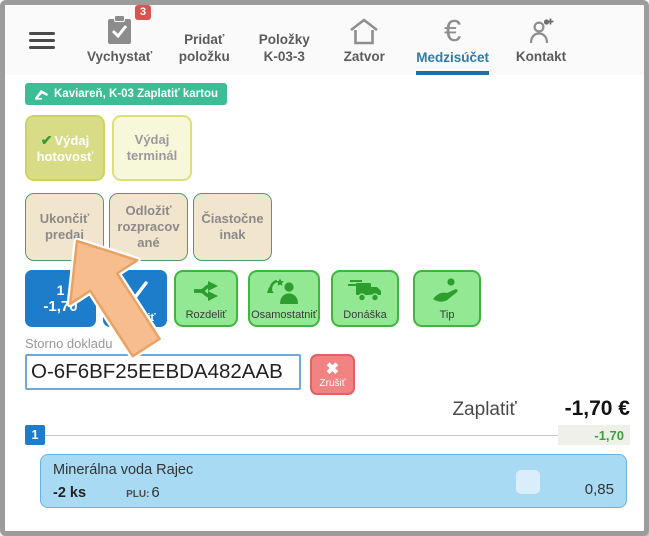 This screenshot has width=649, height=536. I want to click on clipboard-check-icon, so click(119, 30).